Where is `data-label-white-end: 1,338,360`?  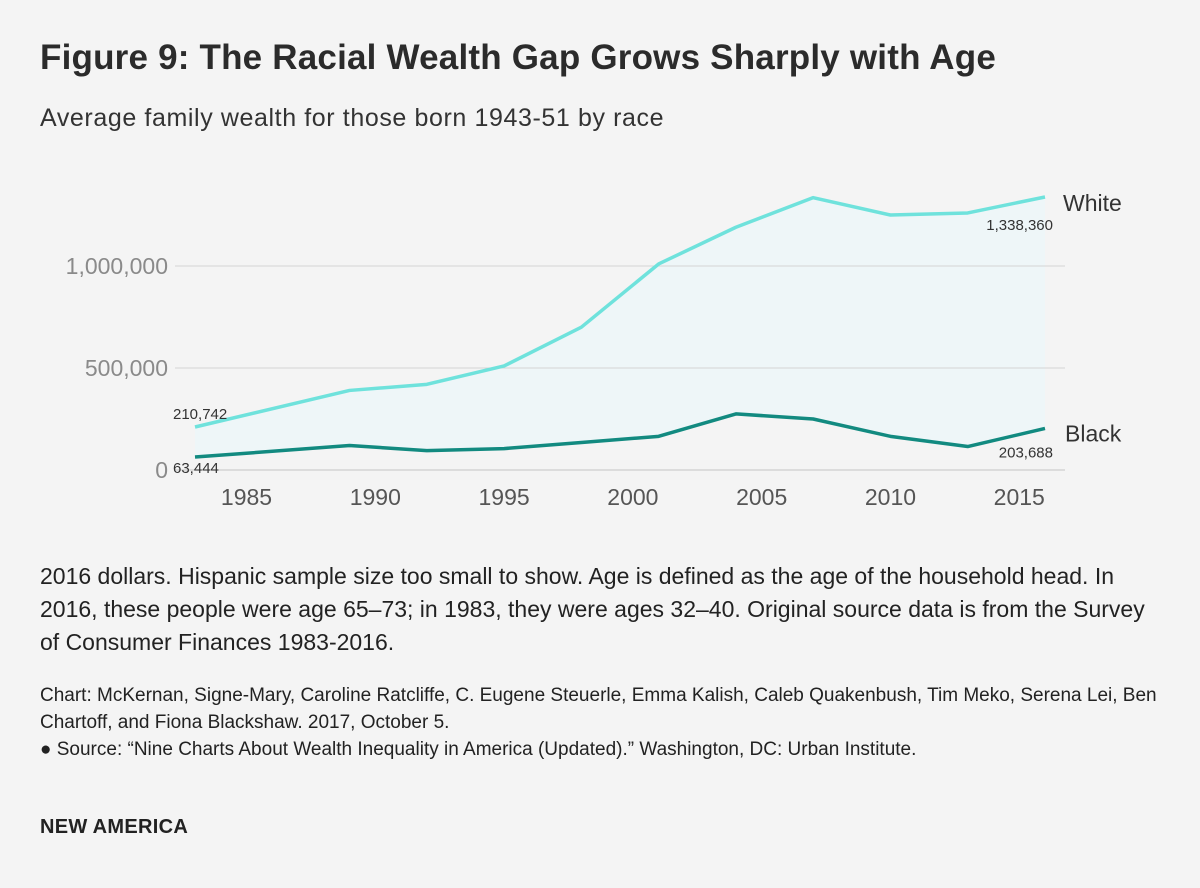 data-label-white-end: 1,338,360 is located at coordinates (1019, 225).